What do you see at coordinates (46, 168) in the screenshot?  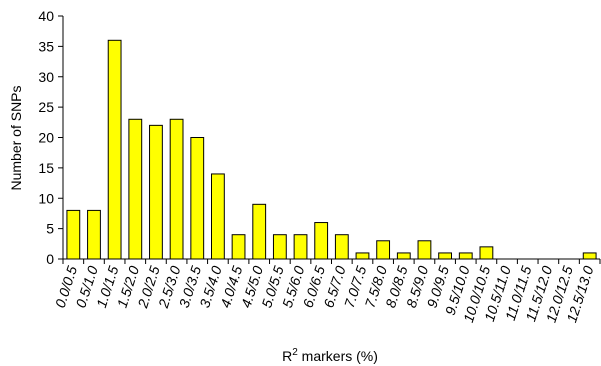 I see `y-tick-label: 15` at bounding box center [46, 168].